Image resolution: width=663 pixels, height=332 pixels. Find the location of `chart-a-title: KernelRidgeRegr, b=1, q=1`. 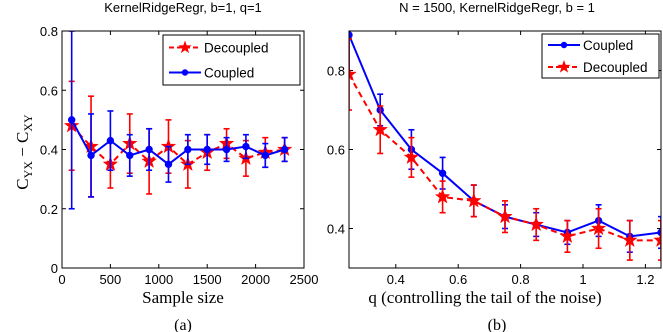

chart-a-title: KernelRidgeRegr, b=1, q=1 is located at coordinates (183, 7).